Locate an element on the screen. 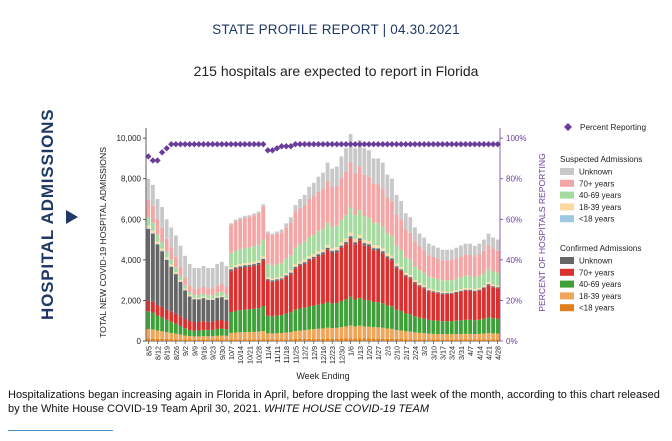 Image resolution: width=672 pixels, height=441 pixels. caption-divider is located at coordinates (60, 430).